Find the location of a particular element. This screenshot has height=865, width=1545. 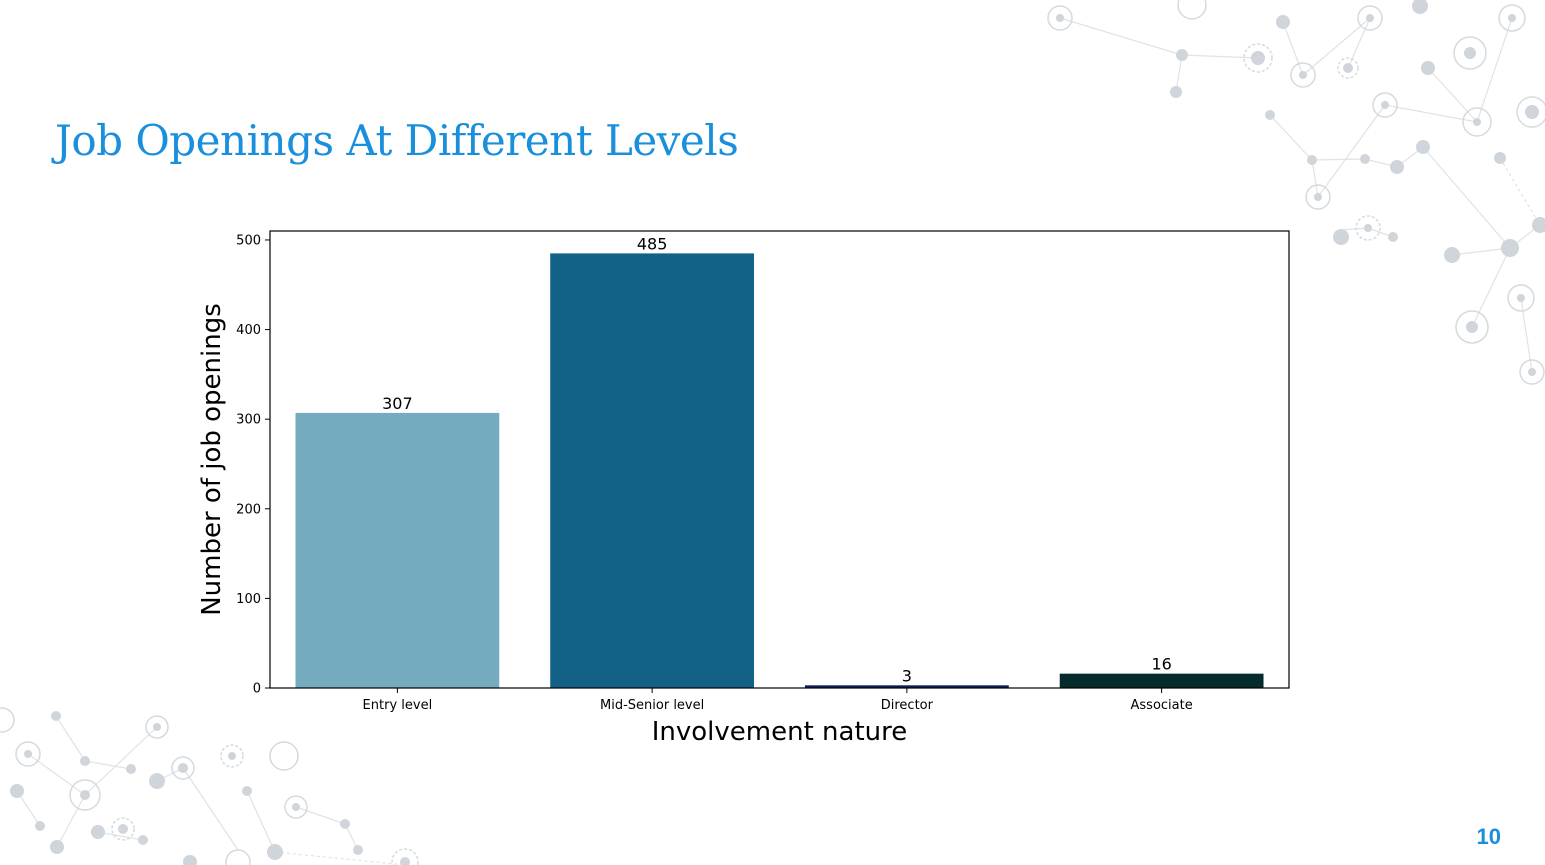

data-label: 16 is located at coordinates (1161, 664).